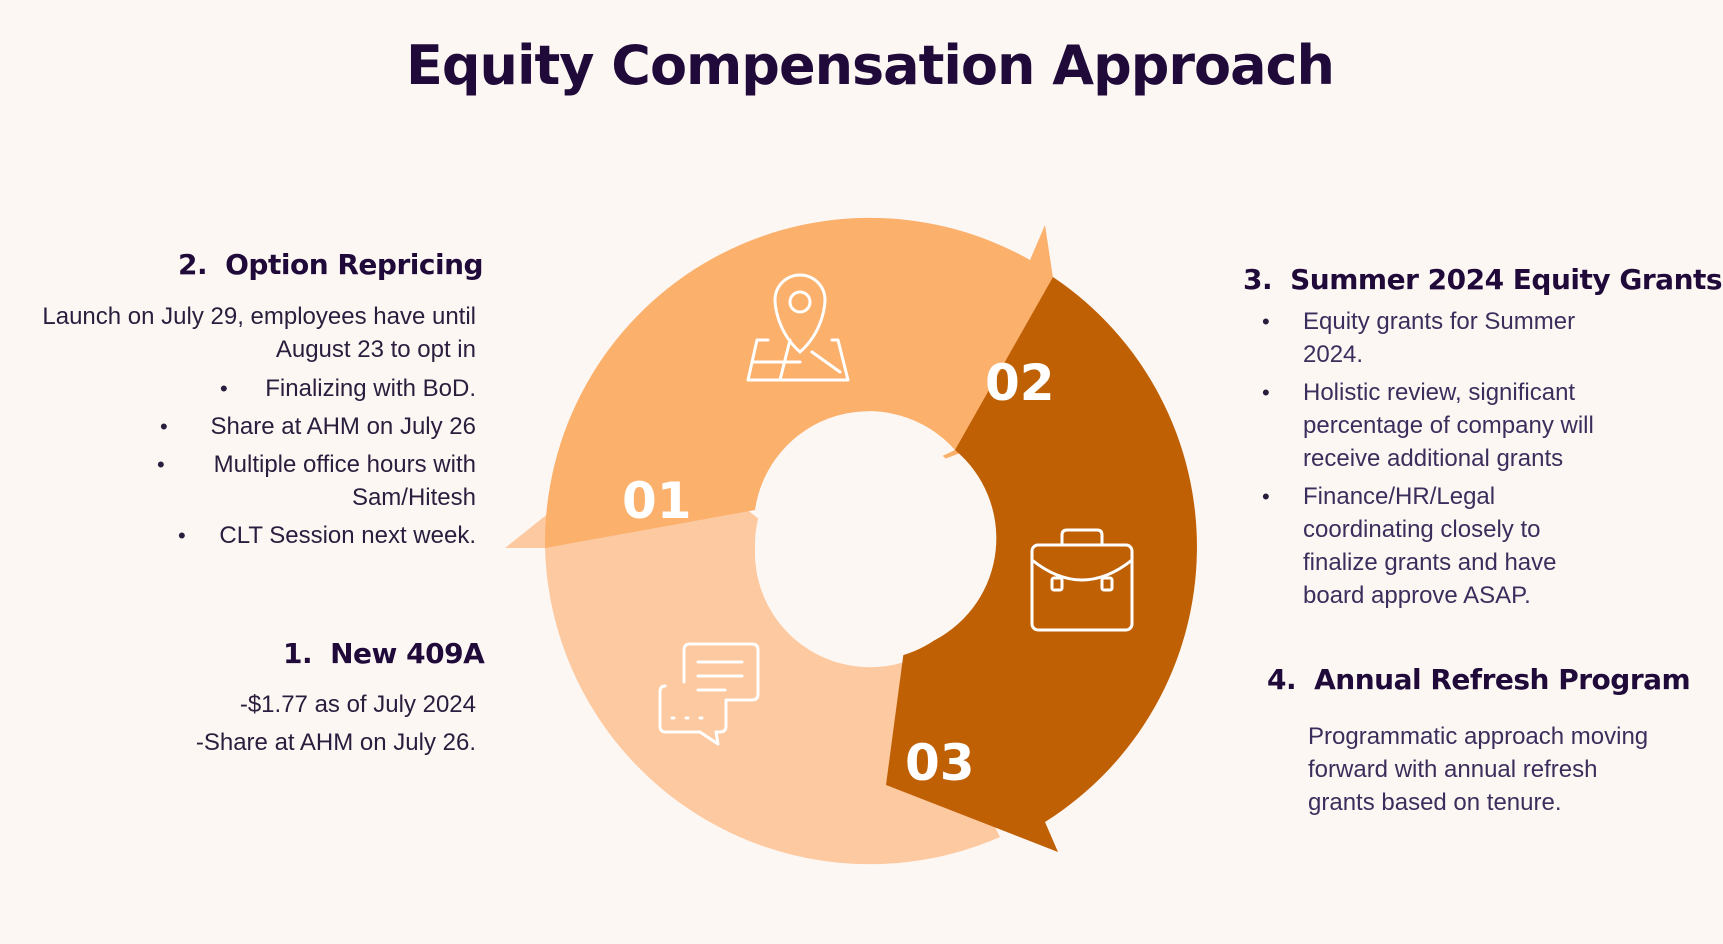 Image resolution: width=1723 pixels, height=944 pixels. What do you see at coordinates (1502, 679) in the screenshot?
I see `annual-refresh-title: Annual Refresh Program` at bounding box center [1502, 679].